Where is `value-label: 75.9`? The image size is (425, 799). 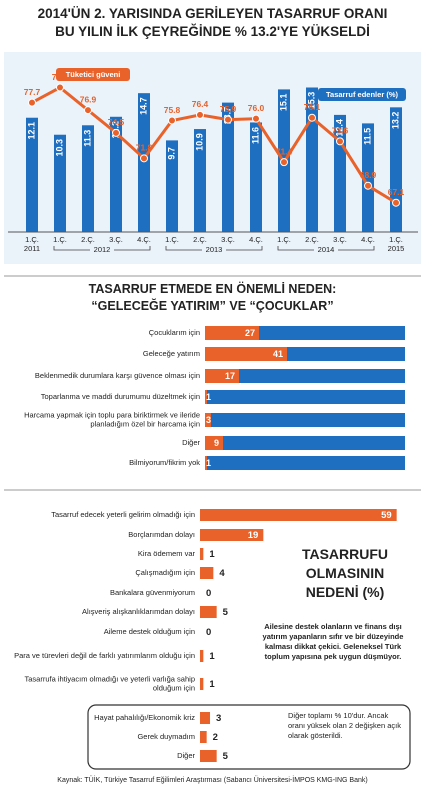 value-label: 75.9 is located at coordinates (228, 109).